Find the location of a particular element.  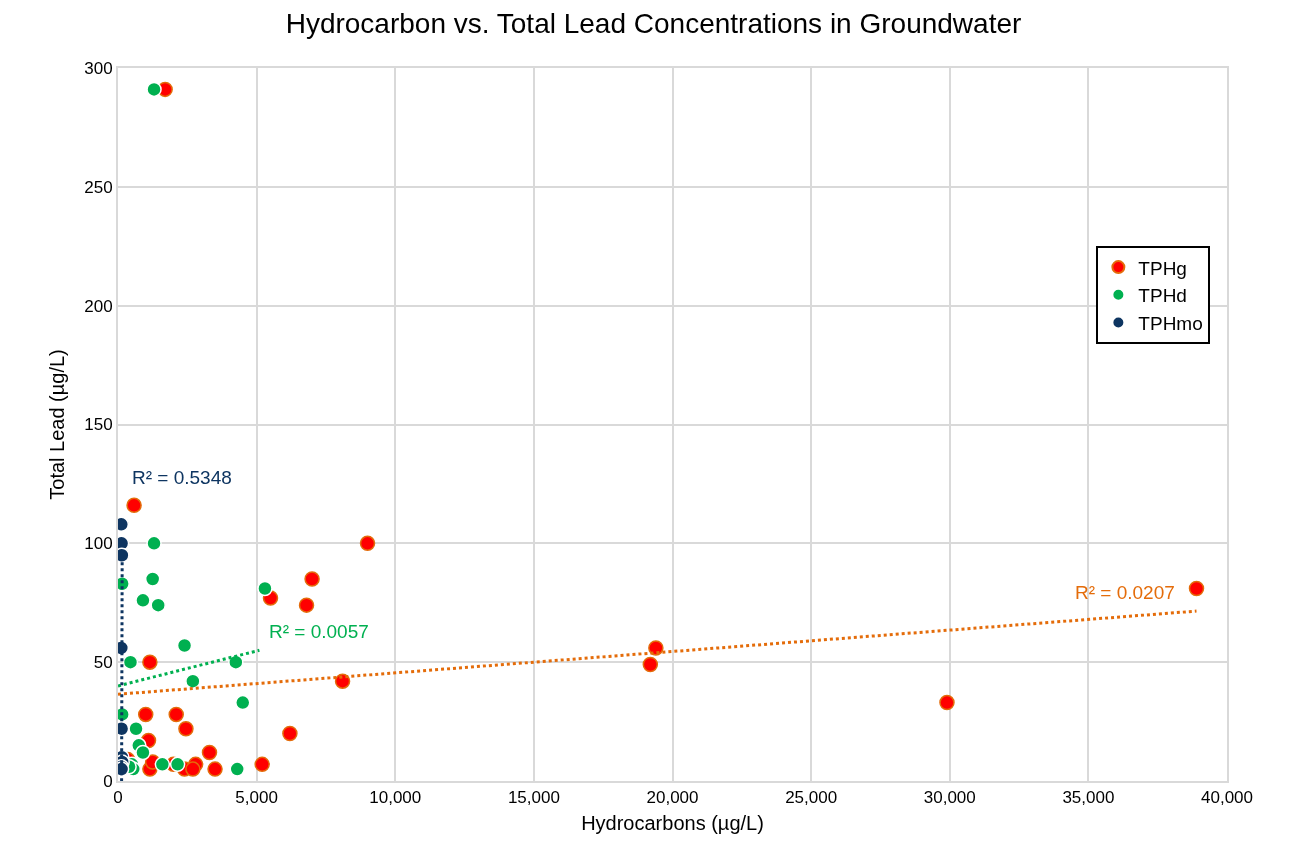

legend-label: TPHmo is located at coordinates (1170, 323).